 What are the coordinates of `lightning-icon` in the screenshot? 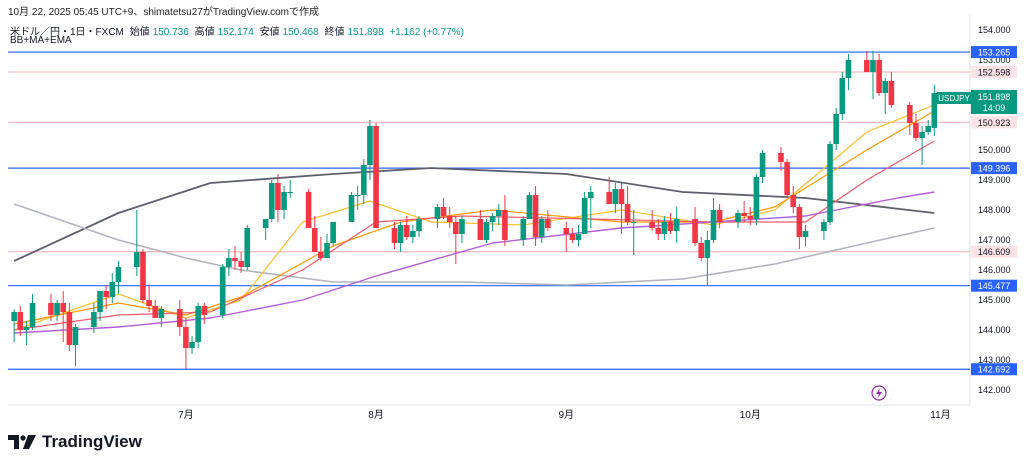 It's located at (879, 393).